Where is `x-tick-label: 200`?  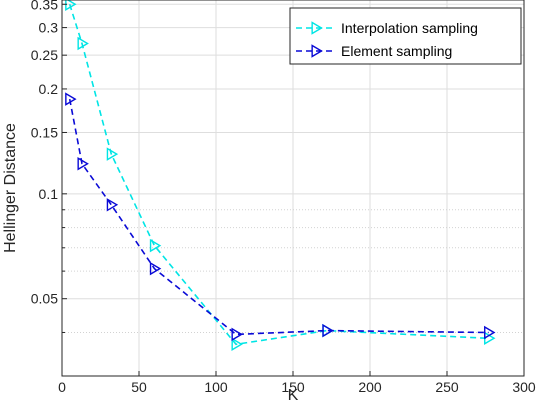
x-tick-label: 200 is located at coordinates (370, 387).